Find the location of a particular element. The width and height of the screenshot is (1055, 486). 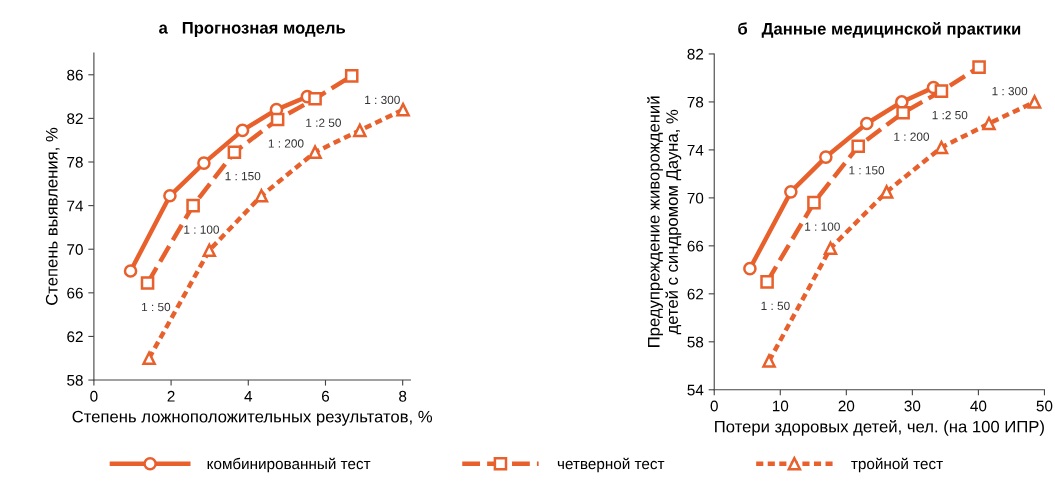

y-tick-label: 54 is located at coordinates (695, 390).